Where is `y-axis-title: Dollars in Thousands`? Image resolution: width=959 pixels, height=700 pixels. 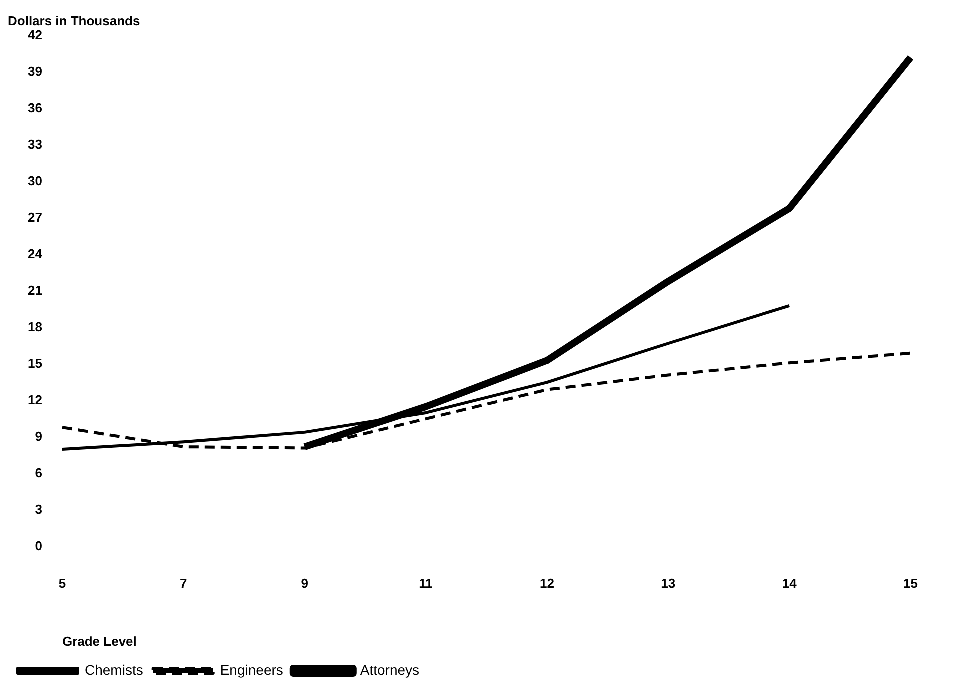 y-axis-title: Dollars in Thousands is located at coordinates (74, 21).